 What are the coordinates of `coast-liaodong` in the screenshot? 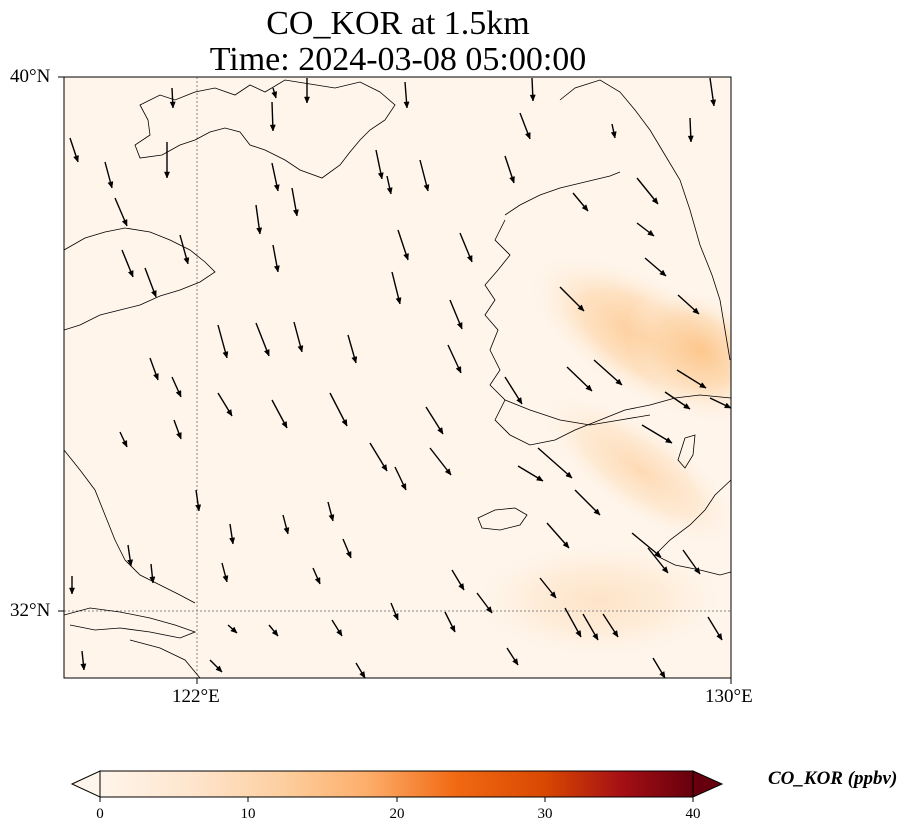 It's located at (265, 129).